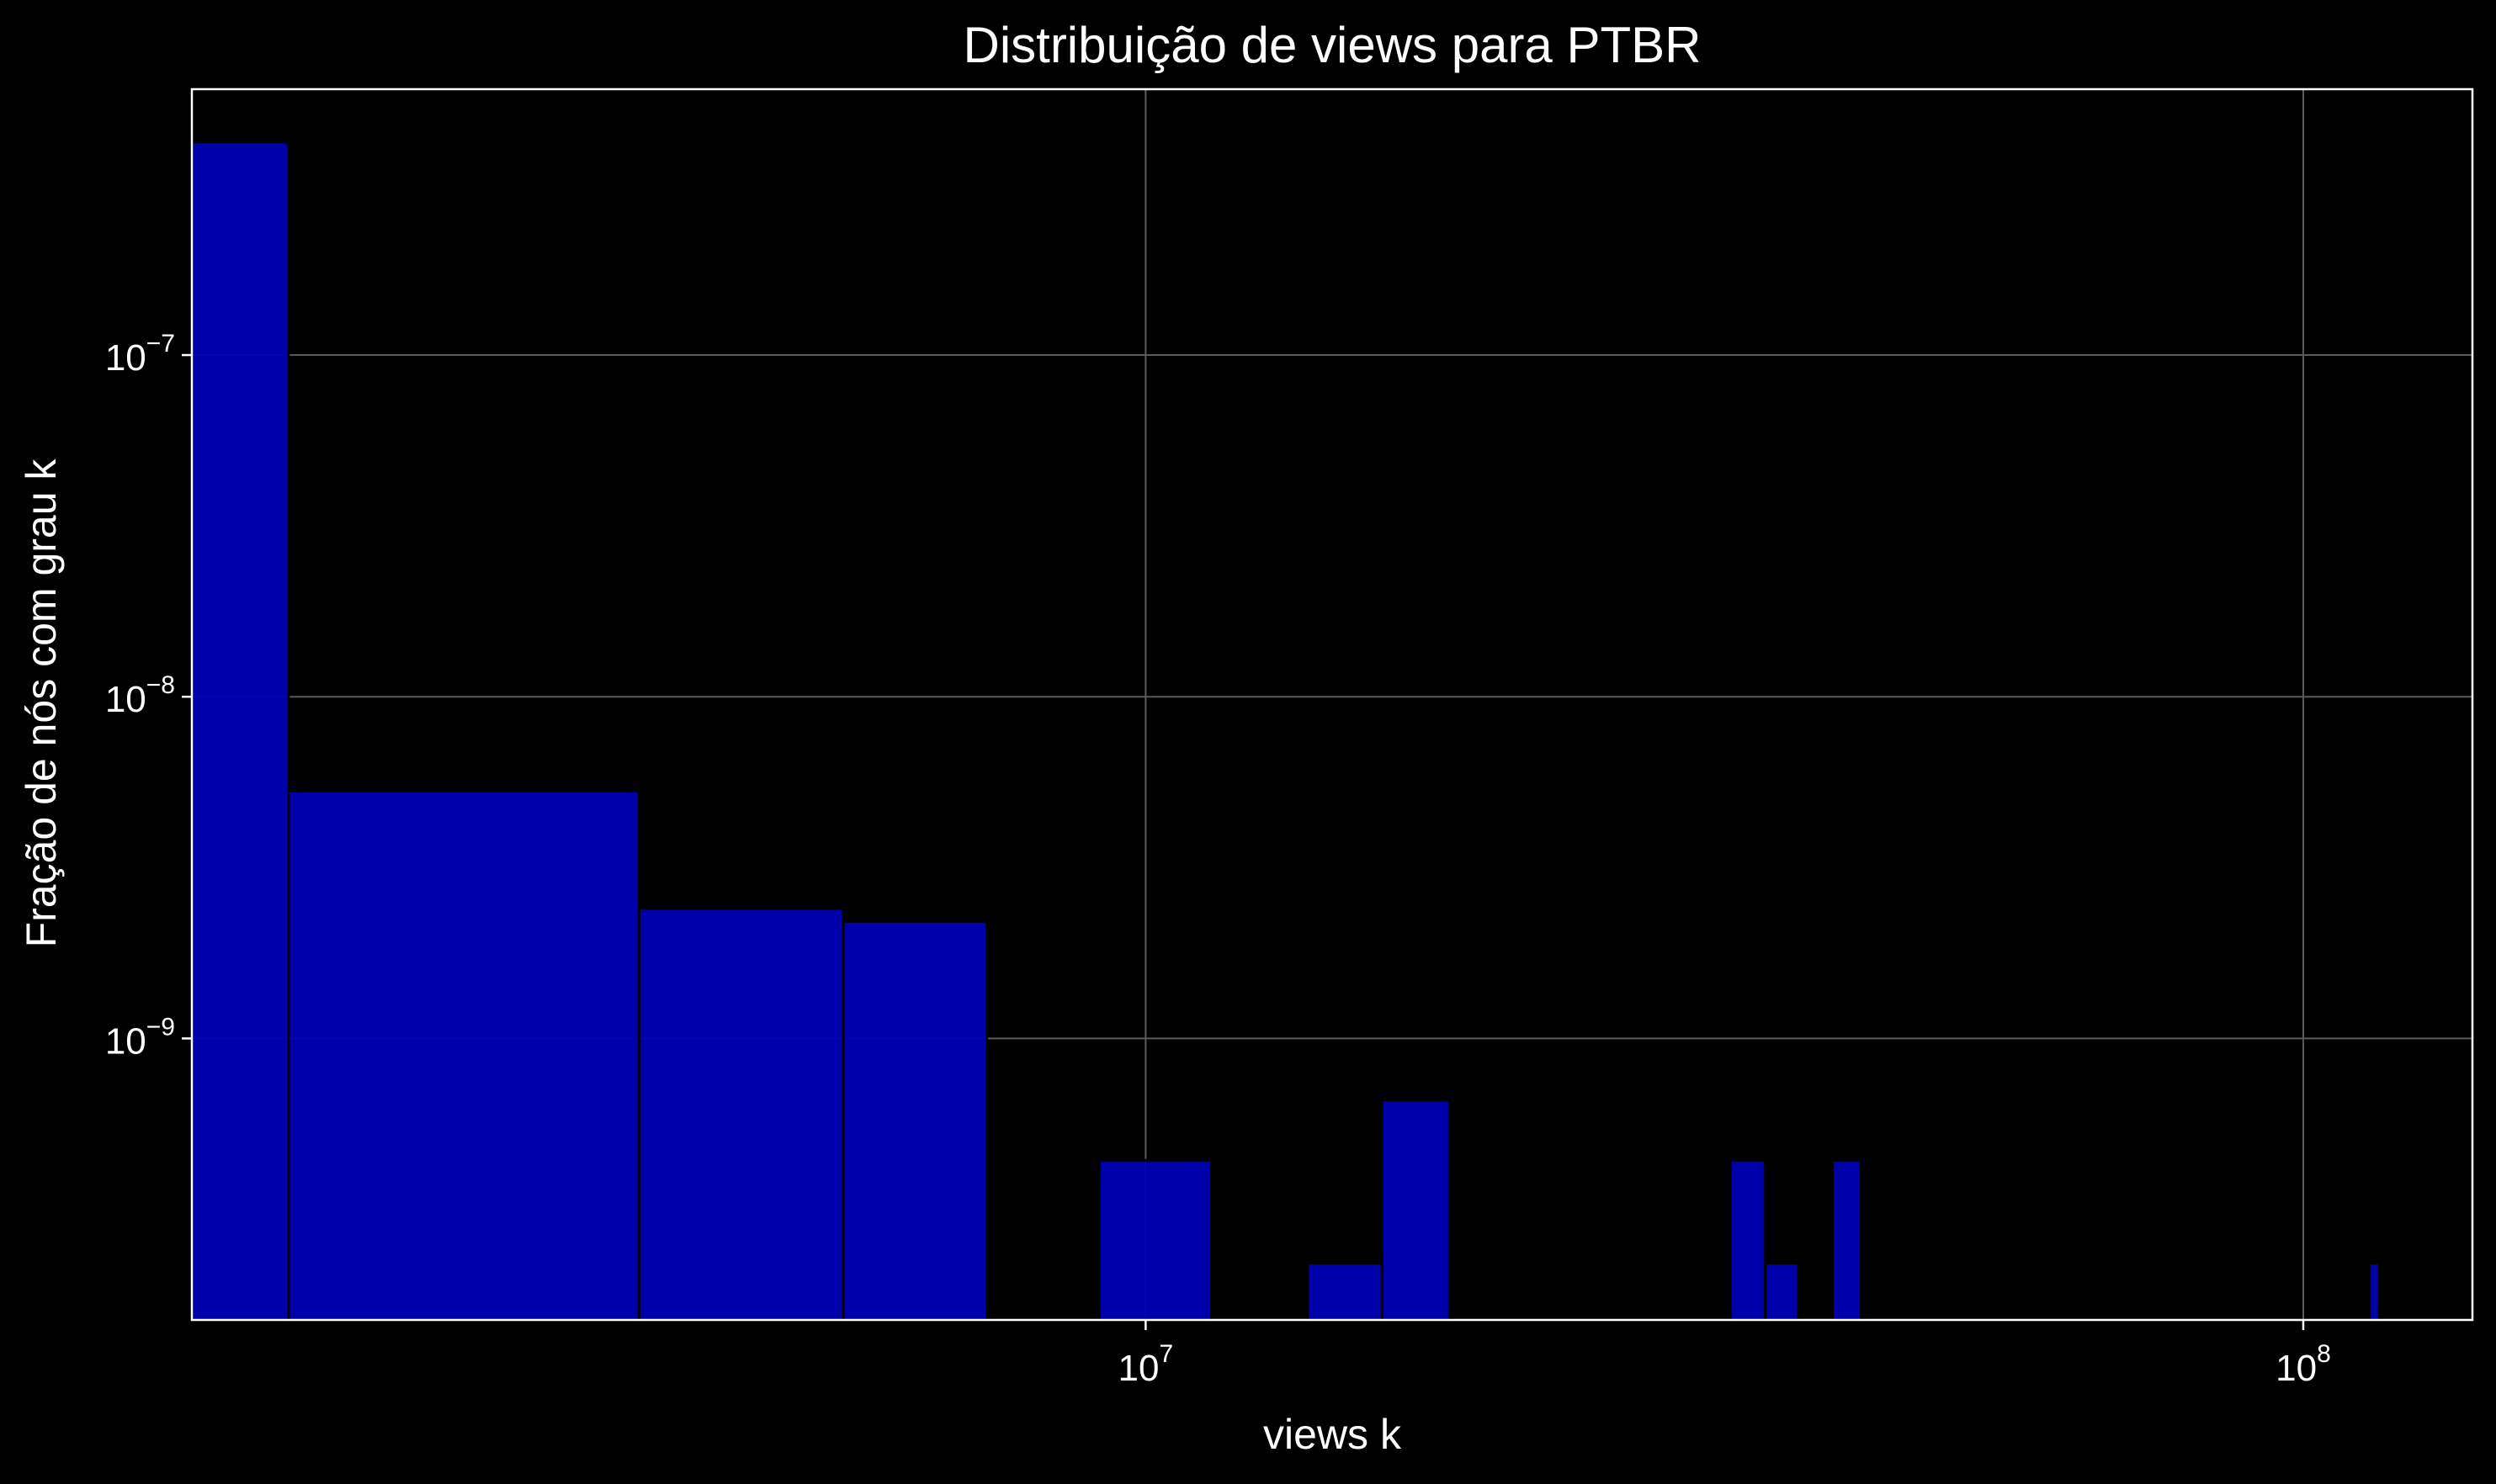 The width and height of the screenshot is (2496, 1484). Describe the element at coordinates (140, 1037) in the screenshot. I see `y-tick-label-2: 10⁻⁹` at that location.